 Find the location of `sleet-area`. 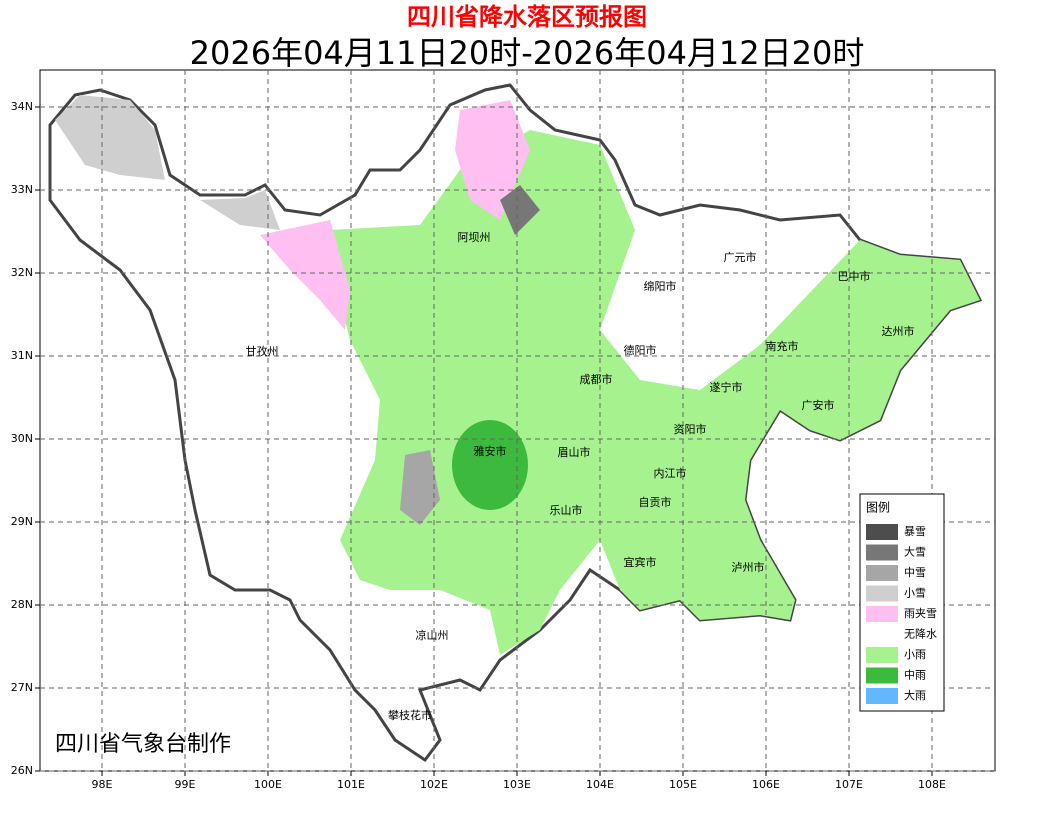

sleet-area is located at coordinates (305, 275).